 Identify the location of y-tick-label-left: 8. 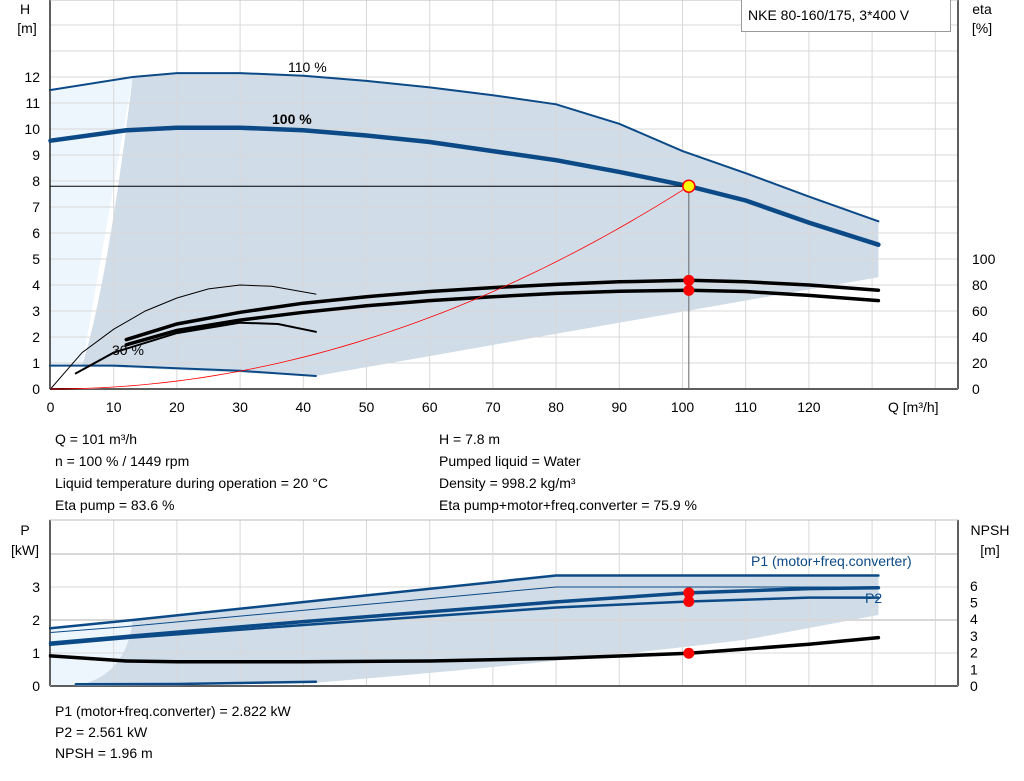
(36, 181).